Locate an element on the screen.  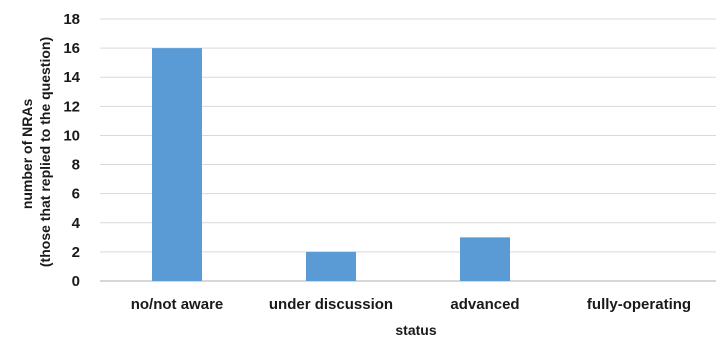
x-tick-label: advanced is located at coordinates (484, 304).